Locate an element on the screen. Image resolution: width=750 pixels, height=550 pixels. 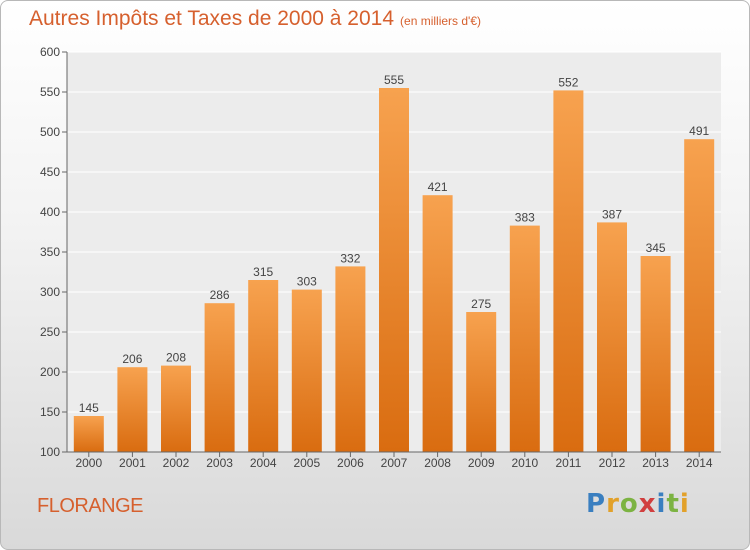
data-label: 286 is located at coordinates (220, 295).